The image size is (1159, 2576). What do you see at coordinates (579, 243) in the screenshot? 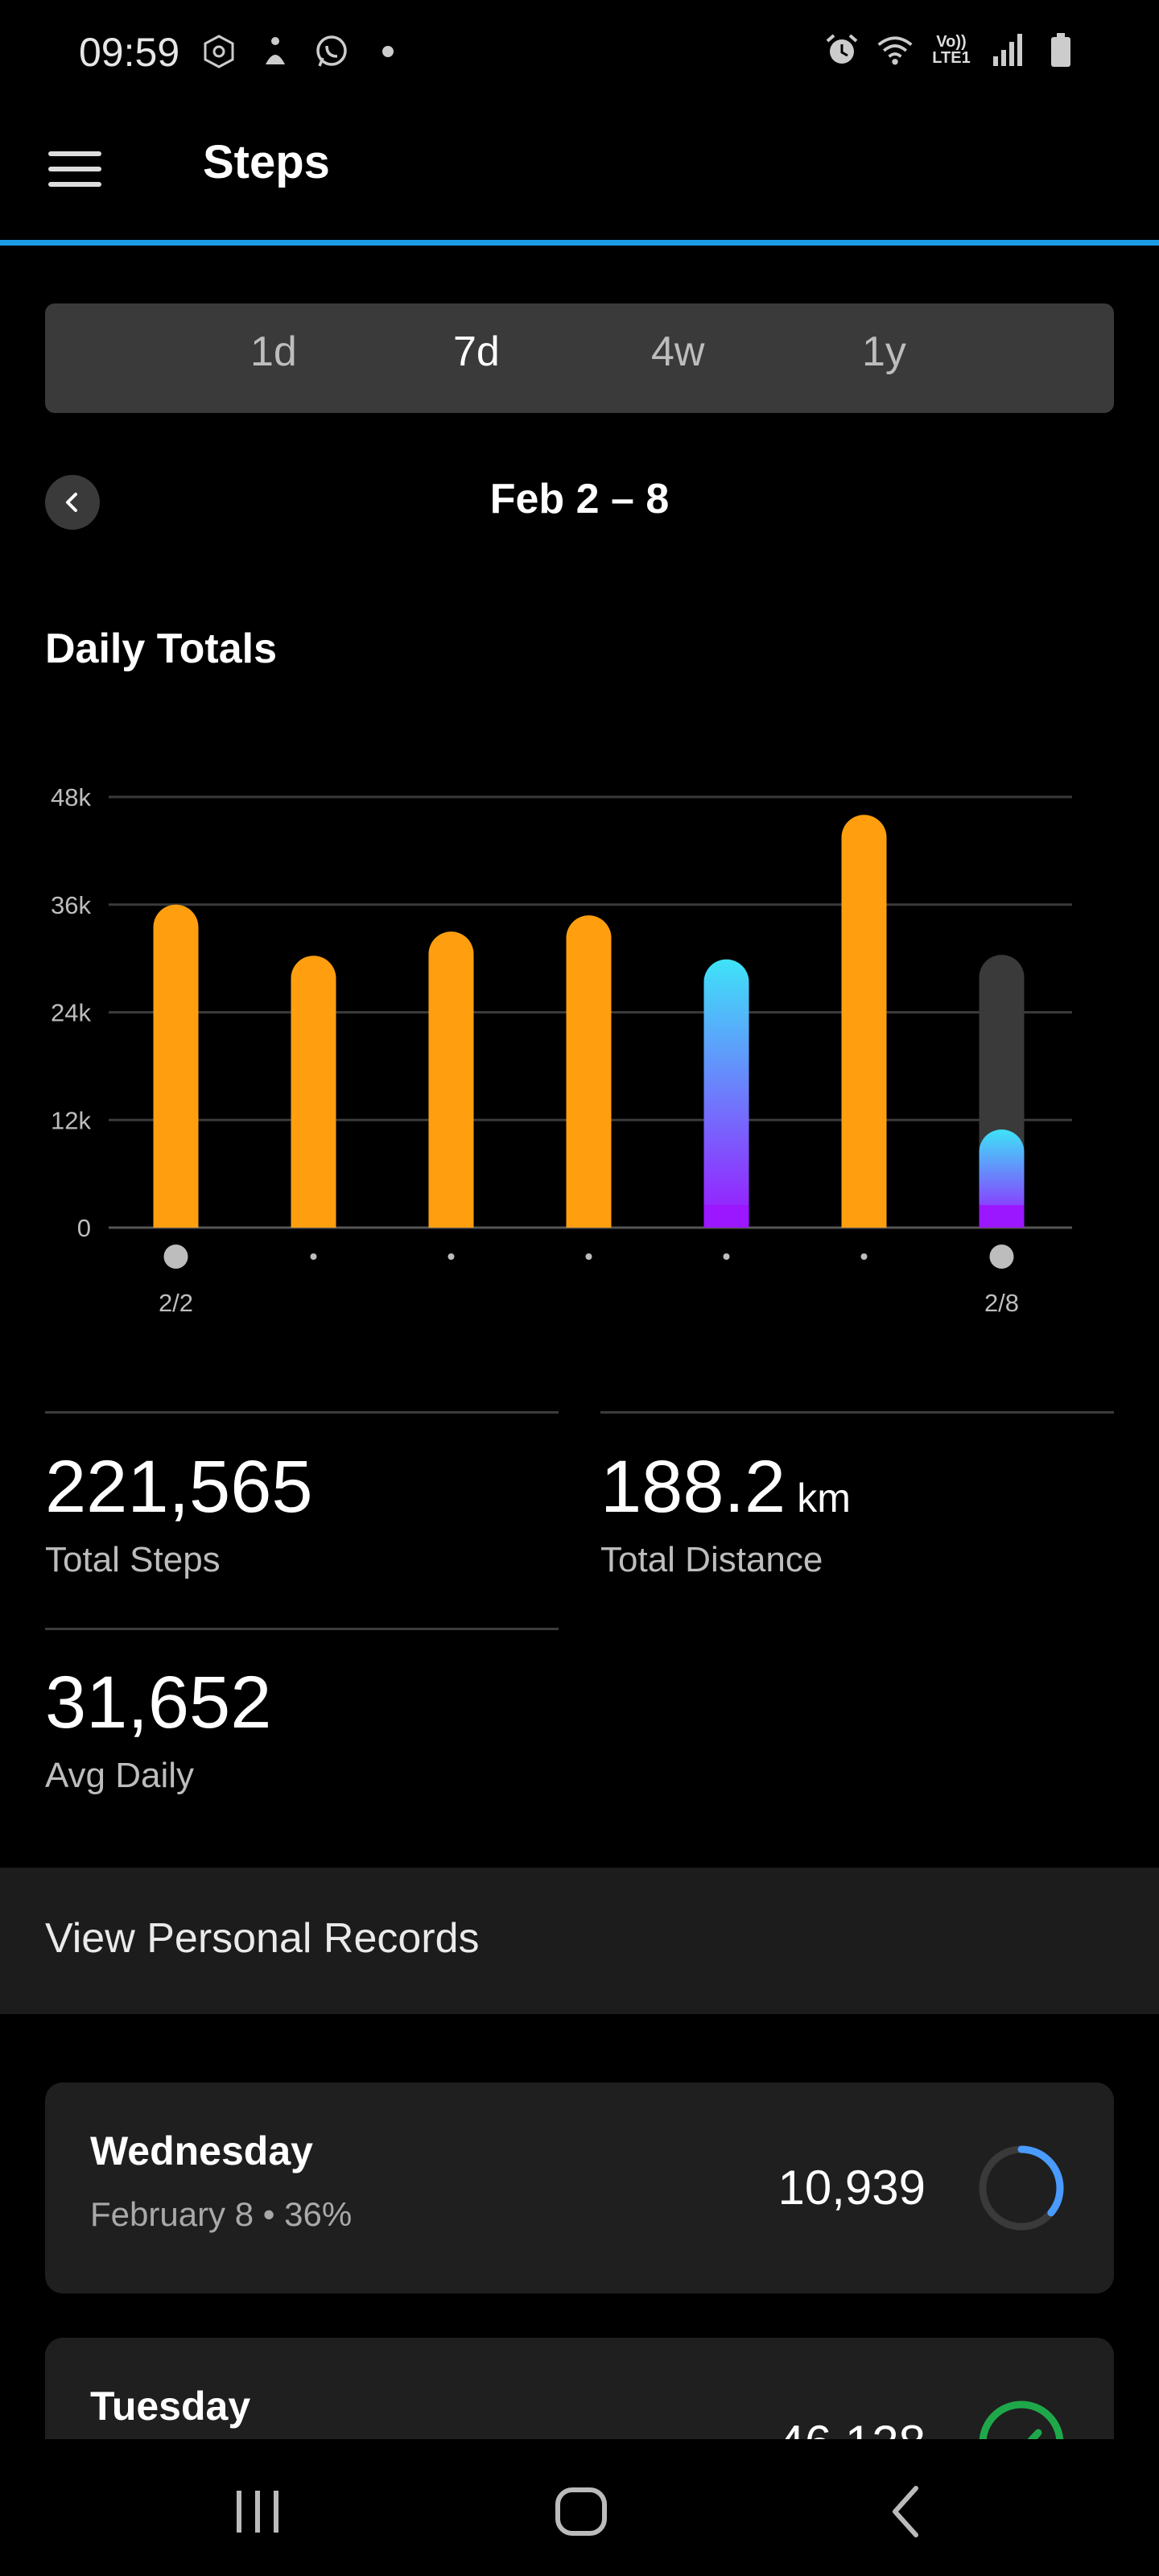
I see `header-accent-line` at bounding box center [579, 243].